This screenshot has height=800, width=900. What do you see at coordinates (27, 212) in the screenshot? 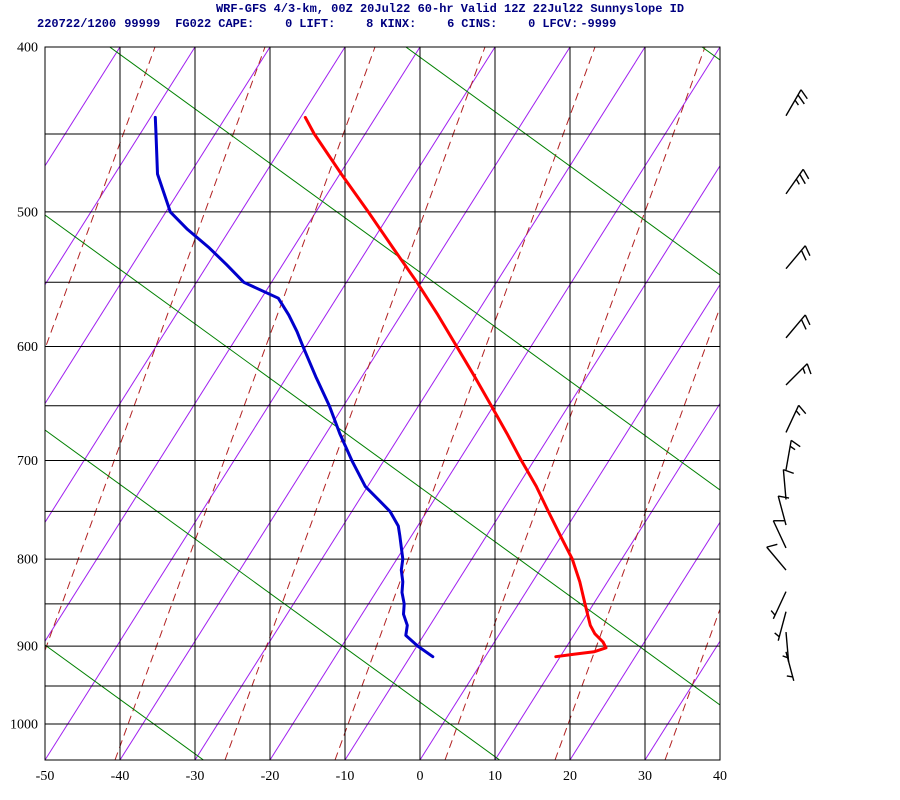
I see `pressure-tick-label: 500` at bounding box center [27, 212].